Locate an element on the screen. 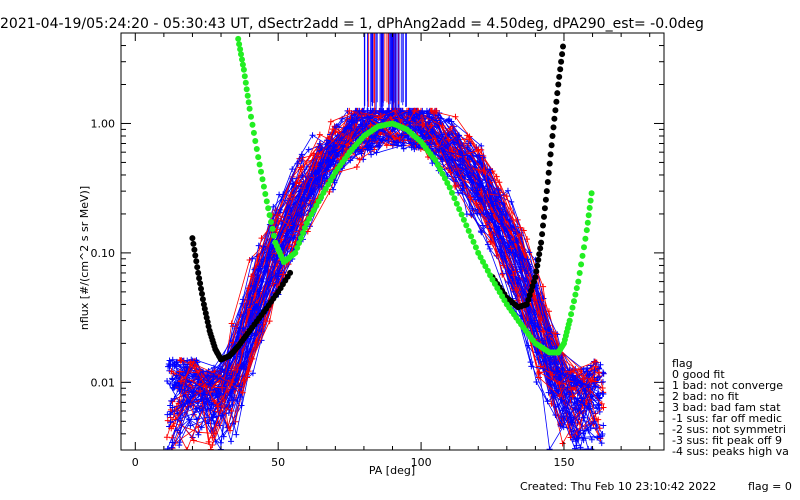 This screenshot has width=800, height=500. y-tick-label: 0.01 is located at coordinates (103, 382).